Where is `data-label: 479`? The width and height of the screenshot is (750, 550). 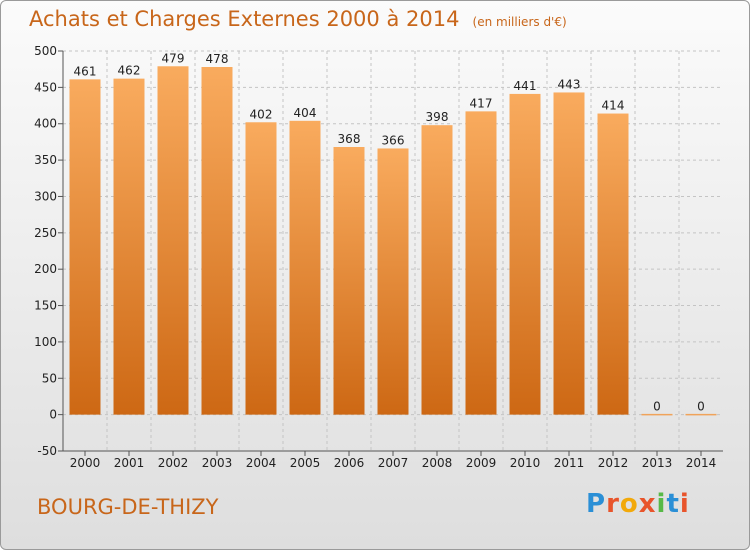 data-label: 479 is located at coordinates (173, 58).